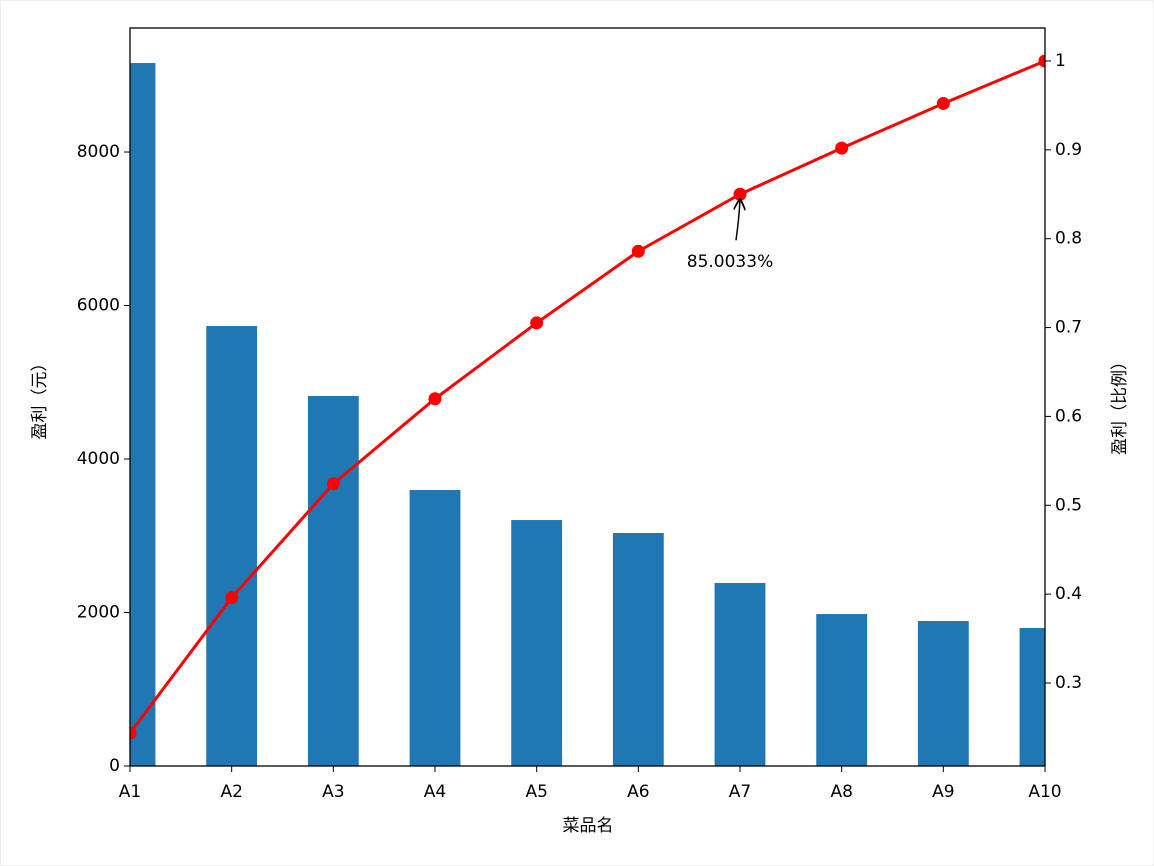  Describe the element at coordinates (1120, 404) in the screenshot. I see `y2-axis-label: 盈利（比例）` at that location.